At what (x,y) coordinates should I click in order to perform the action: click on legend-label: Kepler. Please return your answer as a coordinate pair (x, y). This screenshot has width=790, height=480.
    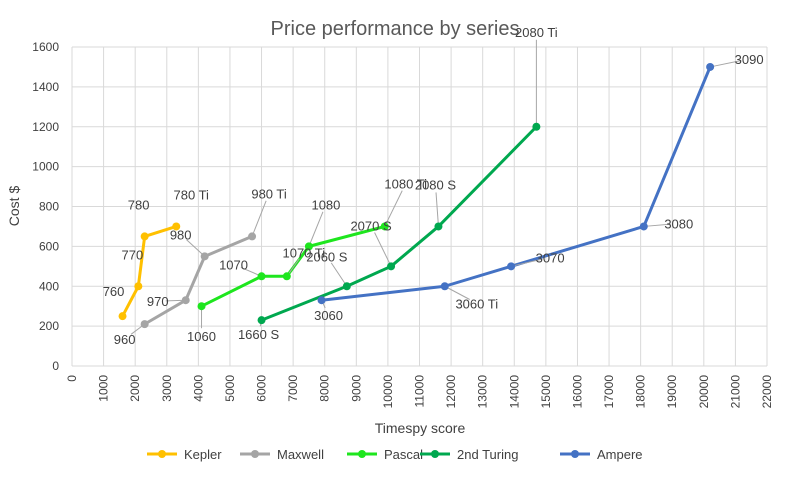
    Looking at the image, I should click on (203, 454).